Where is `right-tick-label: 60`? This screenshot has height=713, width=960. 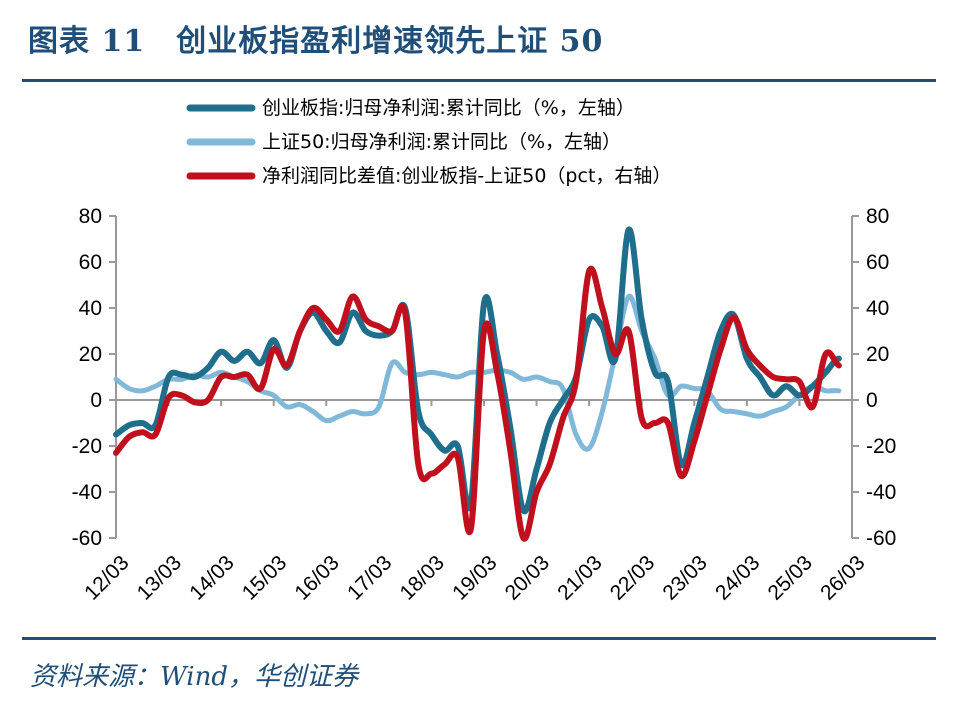
right-tick-label: 60 is located at coordinates (877, 262).